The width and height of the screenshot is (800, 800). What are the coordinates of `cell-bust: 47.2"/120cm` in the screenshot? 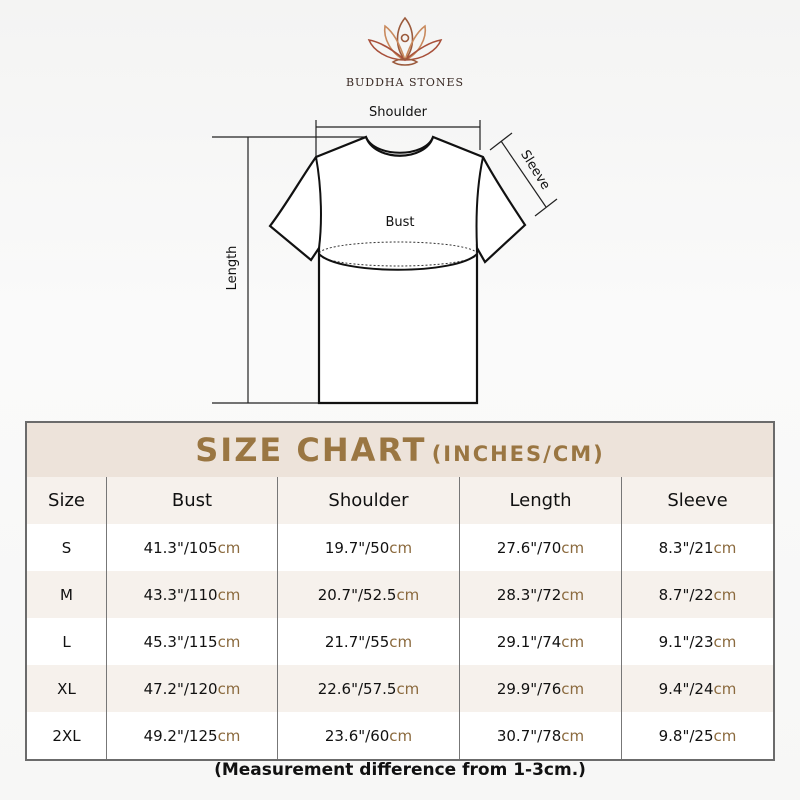 It's located at (192, 688).